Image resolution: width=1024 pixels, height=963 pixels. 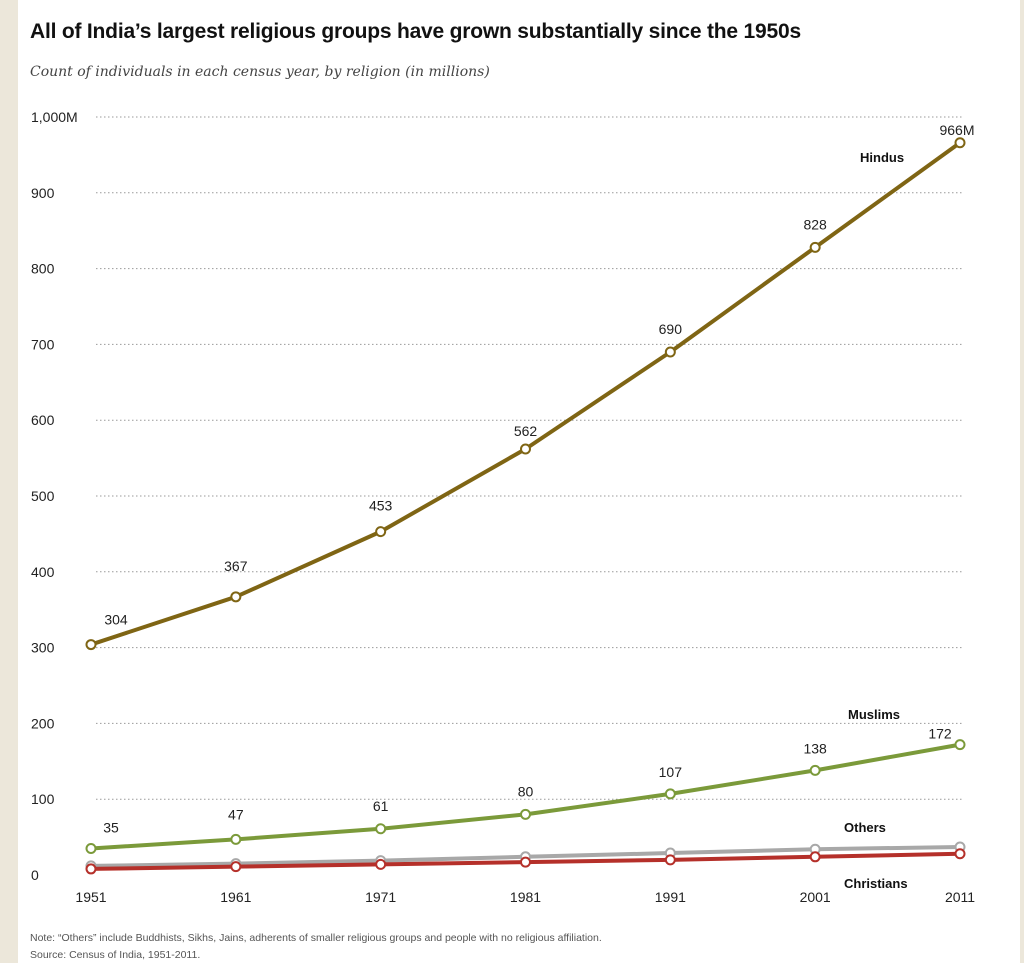 What do you see at coordinates (381, 506) in the screenshot?
I see `data-label-hindus: 453` at bounding box center [381, 506].